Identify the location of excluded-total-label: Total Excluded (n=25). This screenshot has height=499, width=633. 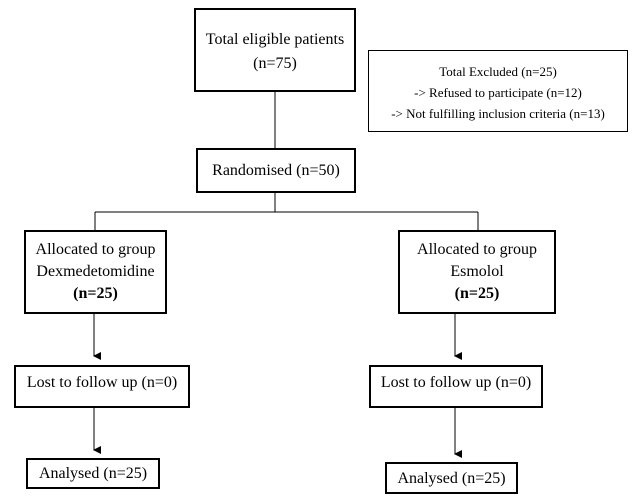
(498, 71).